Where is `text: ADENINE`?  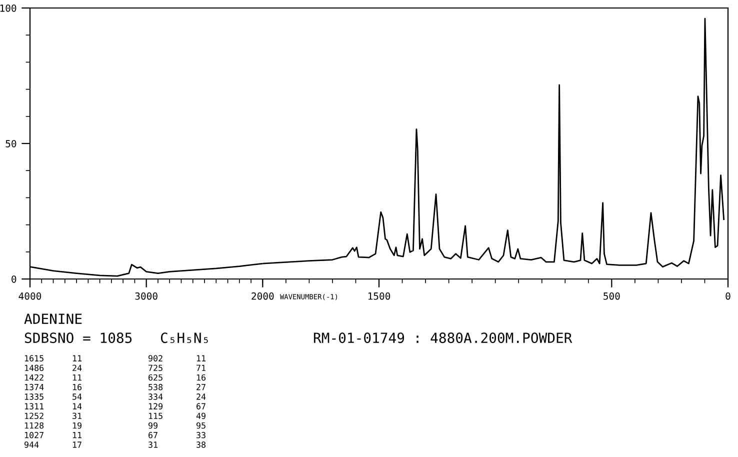 text: ADENINE is located at coordinates (53, 319).